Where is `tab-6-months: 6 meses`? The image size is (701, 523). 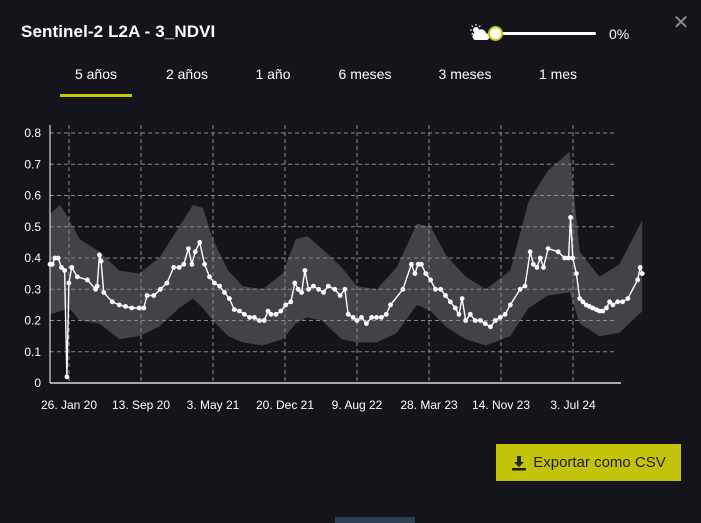
tab-6-months: 6 meses is located at coordinates (365, 74).